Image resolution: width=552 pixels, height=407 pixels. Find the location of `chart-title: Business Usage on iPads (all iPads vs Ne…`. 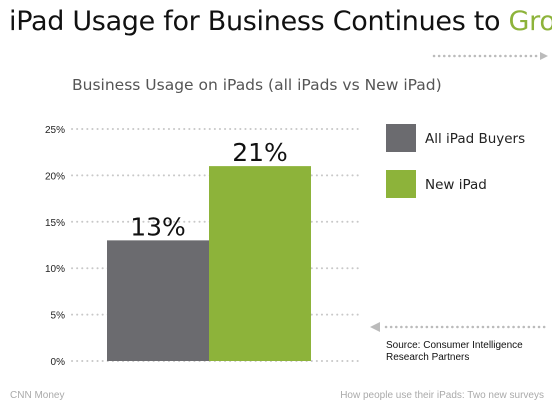

chart-title: Business Usage on iPads (all iPads vs Ne… is located at coordinates (257, 85).